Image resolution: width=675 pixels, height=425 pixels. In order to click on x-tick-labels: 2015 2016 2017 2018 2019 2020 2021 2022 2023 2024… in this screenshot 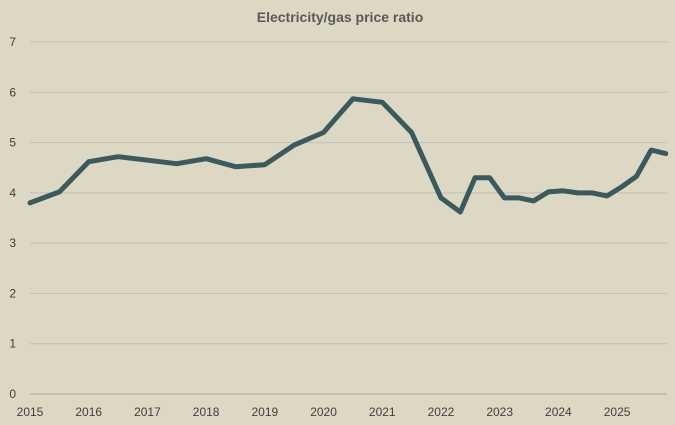, I will do `click(324, 412)`.